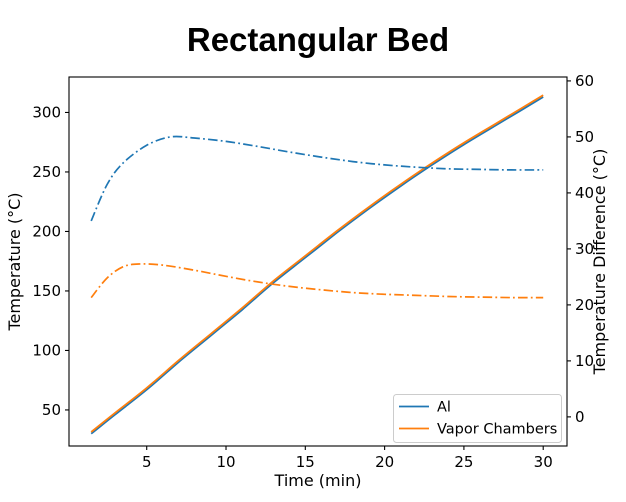  What do you see at coordinates (46, 350) in the screenshot?
I see `y-tick-label-left: 100` at bounding box center [46, 350].